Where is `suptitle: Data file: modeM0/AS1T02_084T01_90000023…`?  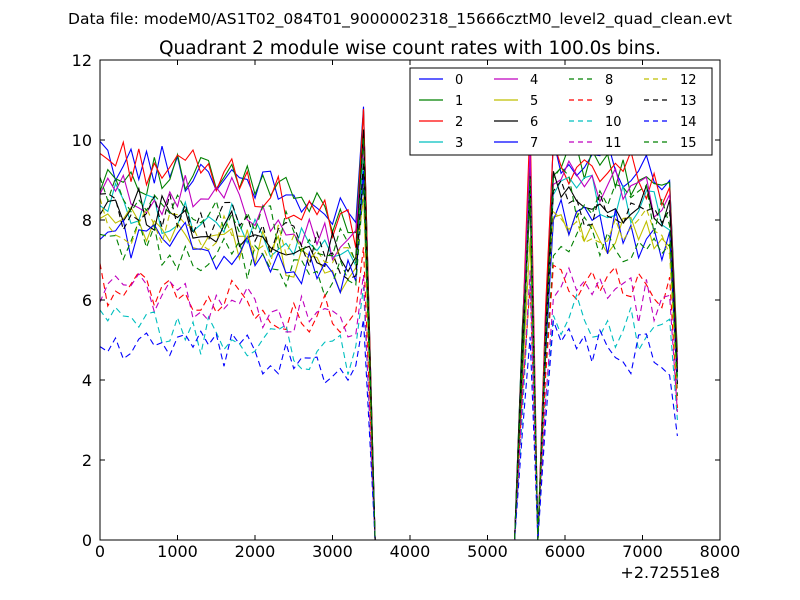 suptitle: Data file: modeM0/AS1T02_084T01_90000023… is located at coordinates (400, 19).